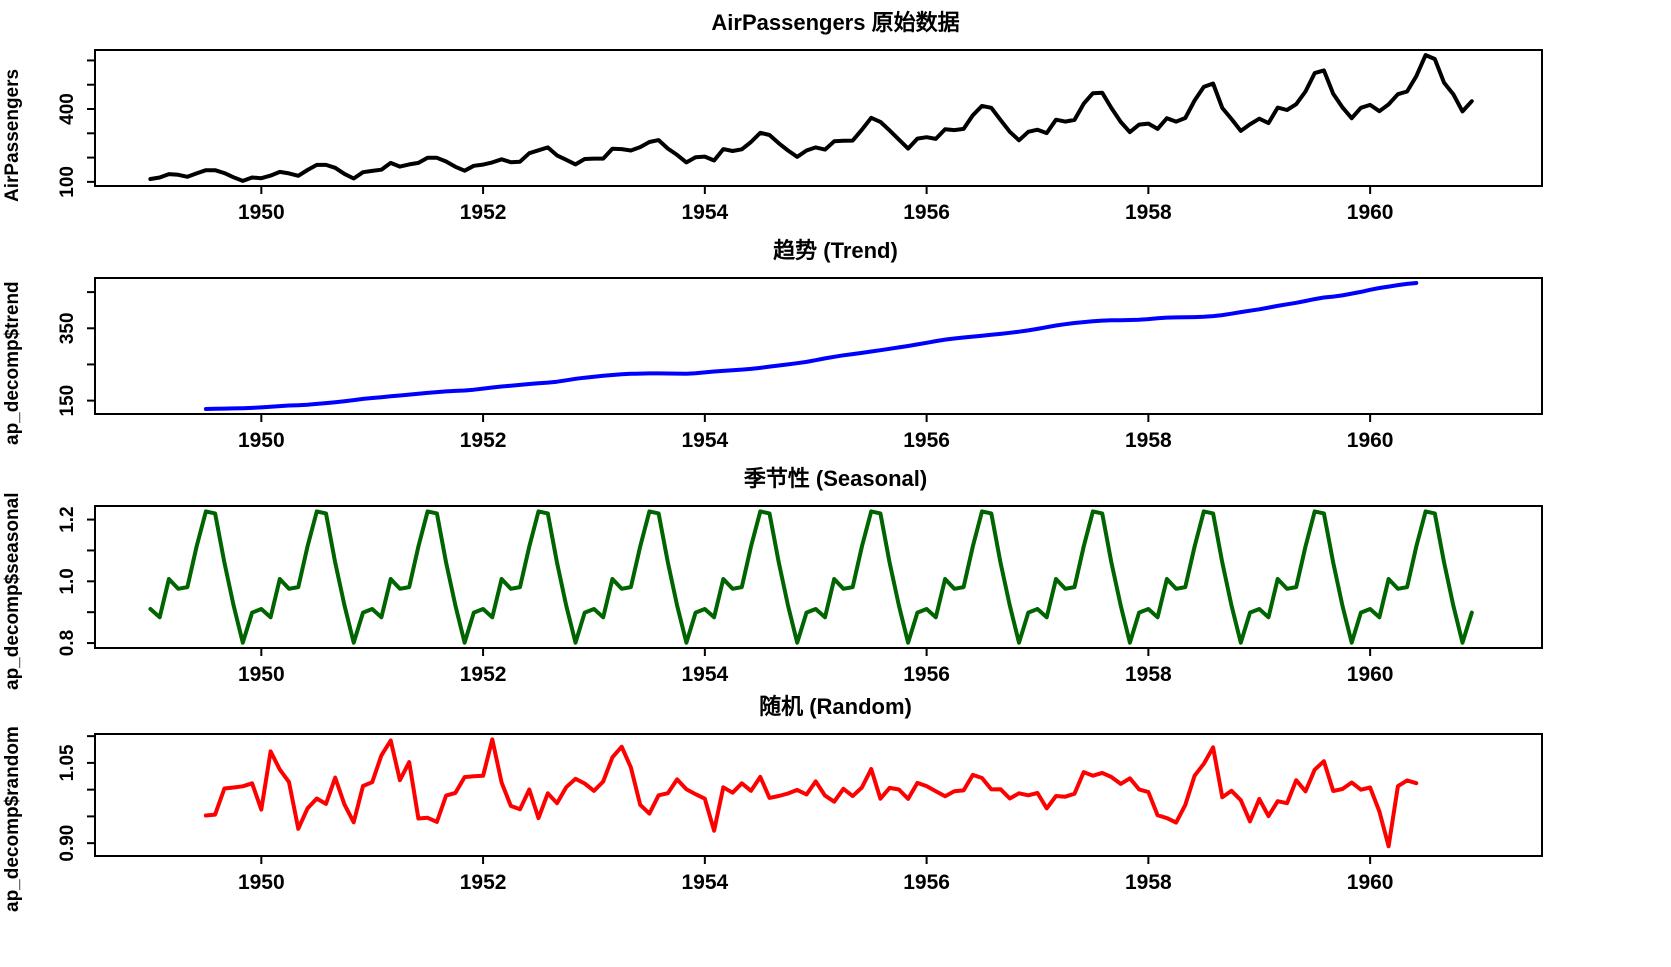 Image resolution: width=1671 pixels, height=967 pixels. What do you see at coordinates (67, 643) in the screenshot?
I see `y-tick-label: 0.8` at bounding box center [67, 643].